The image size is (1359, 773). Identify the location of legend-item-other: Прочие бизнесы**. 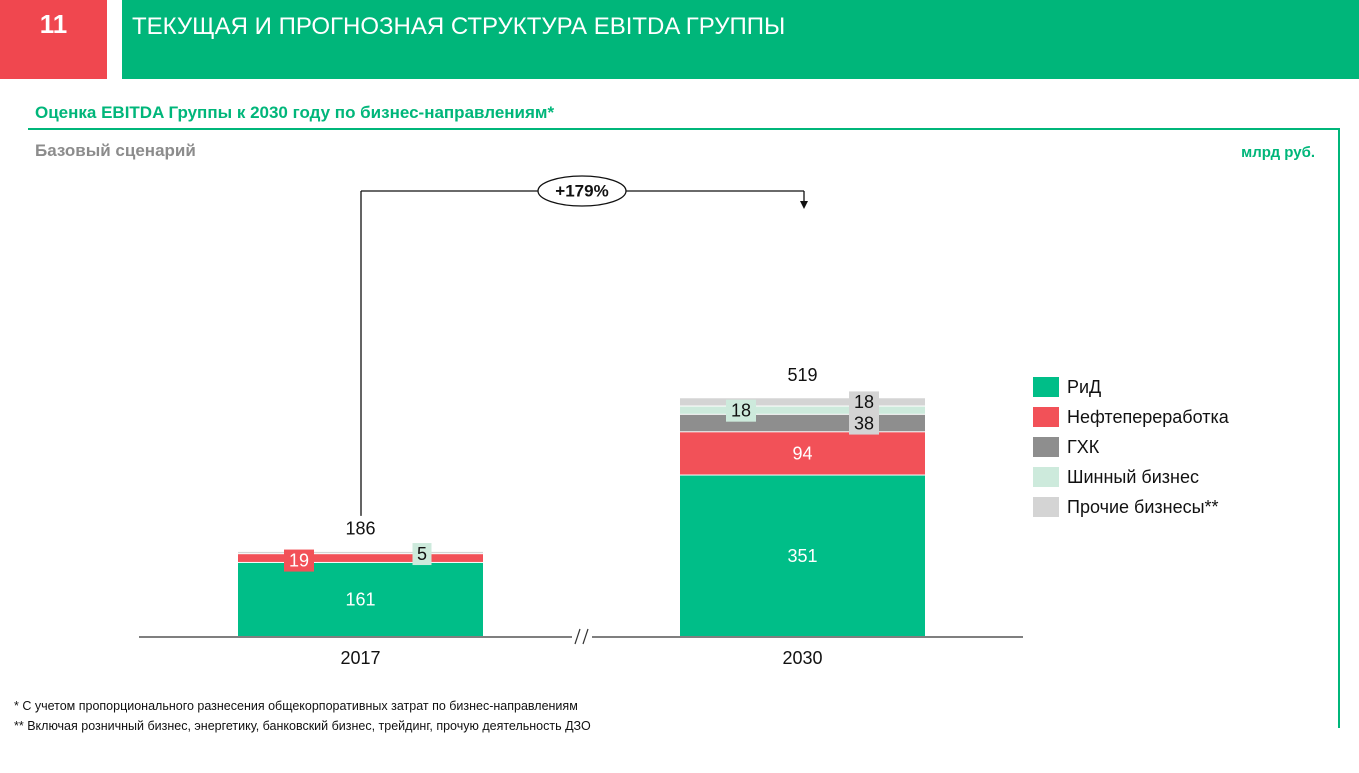
(1131, 507).